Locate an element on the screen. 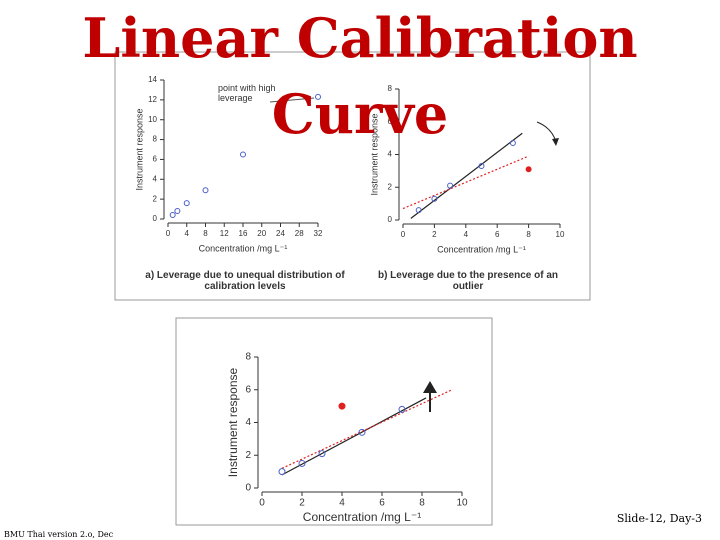  footer: Slide-12, Day-3 is located at coordinates (659, 518).